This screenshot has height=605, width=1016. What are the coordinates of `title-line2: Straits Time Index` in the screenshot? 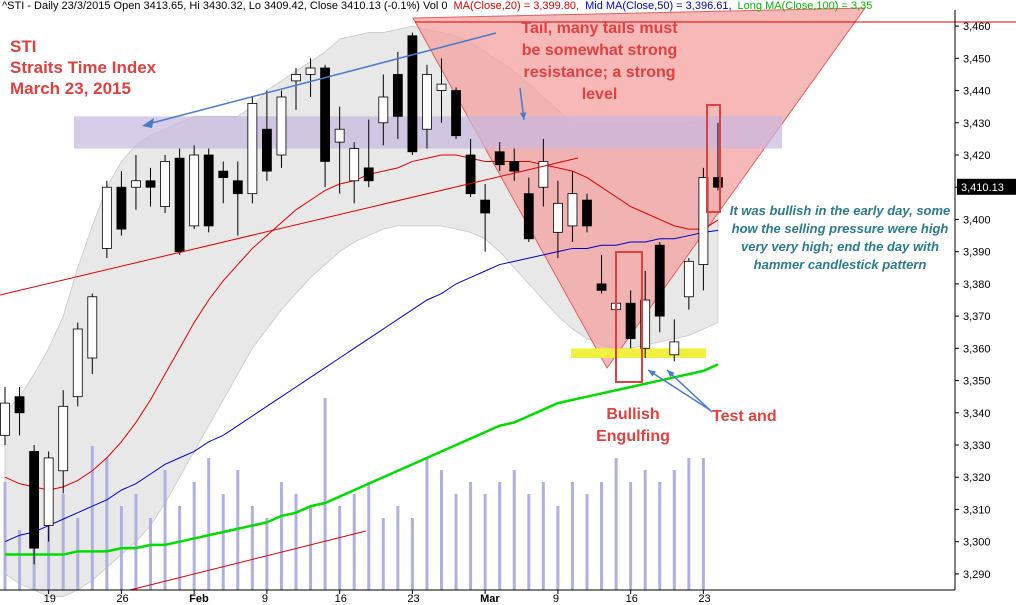 It's located at (83, 67).